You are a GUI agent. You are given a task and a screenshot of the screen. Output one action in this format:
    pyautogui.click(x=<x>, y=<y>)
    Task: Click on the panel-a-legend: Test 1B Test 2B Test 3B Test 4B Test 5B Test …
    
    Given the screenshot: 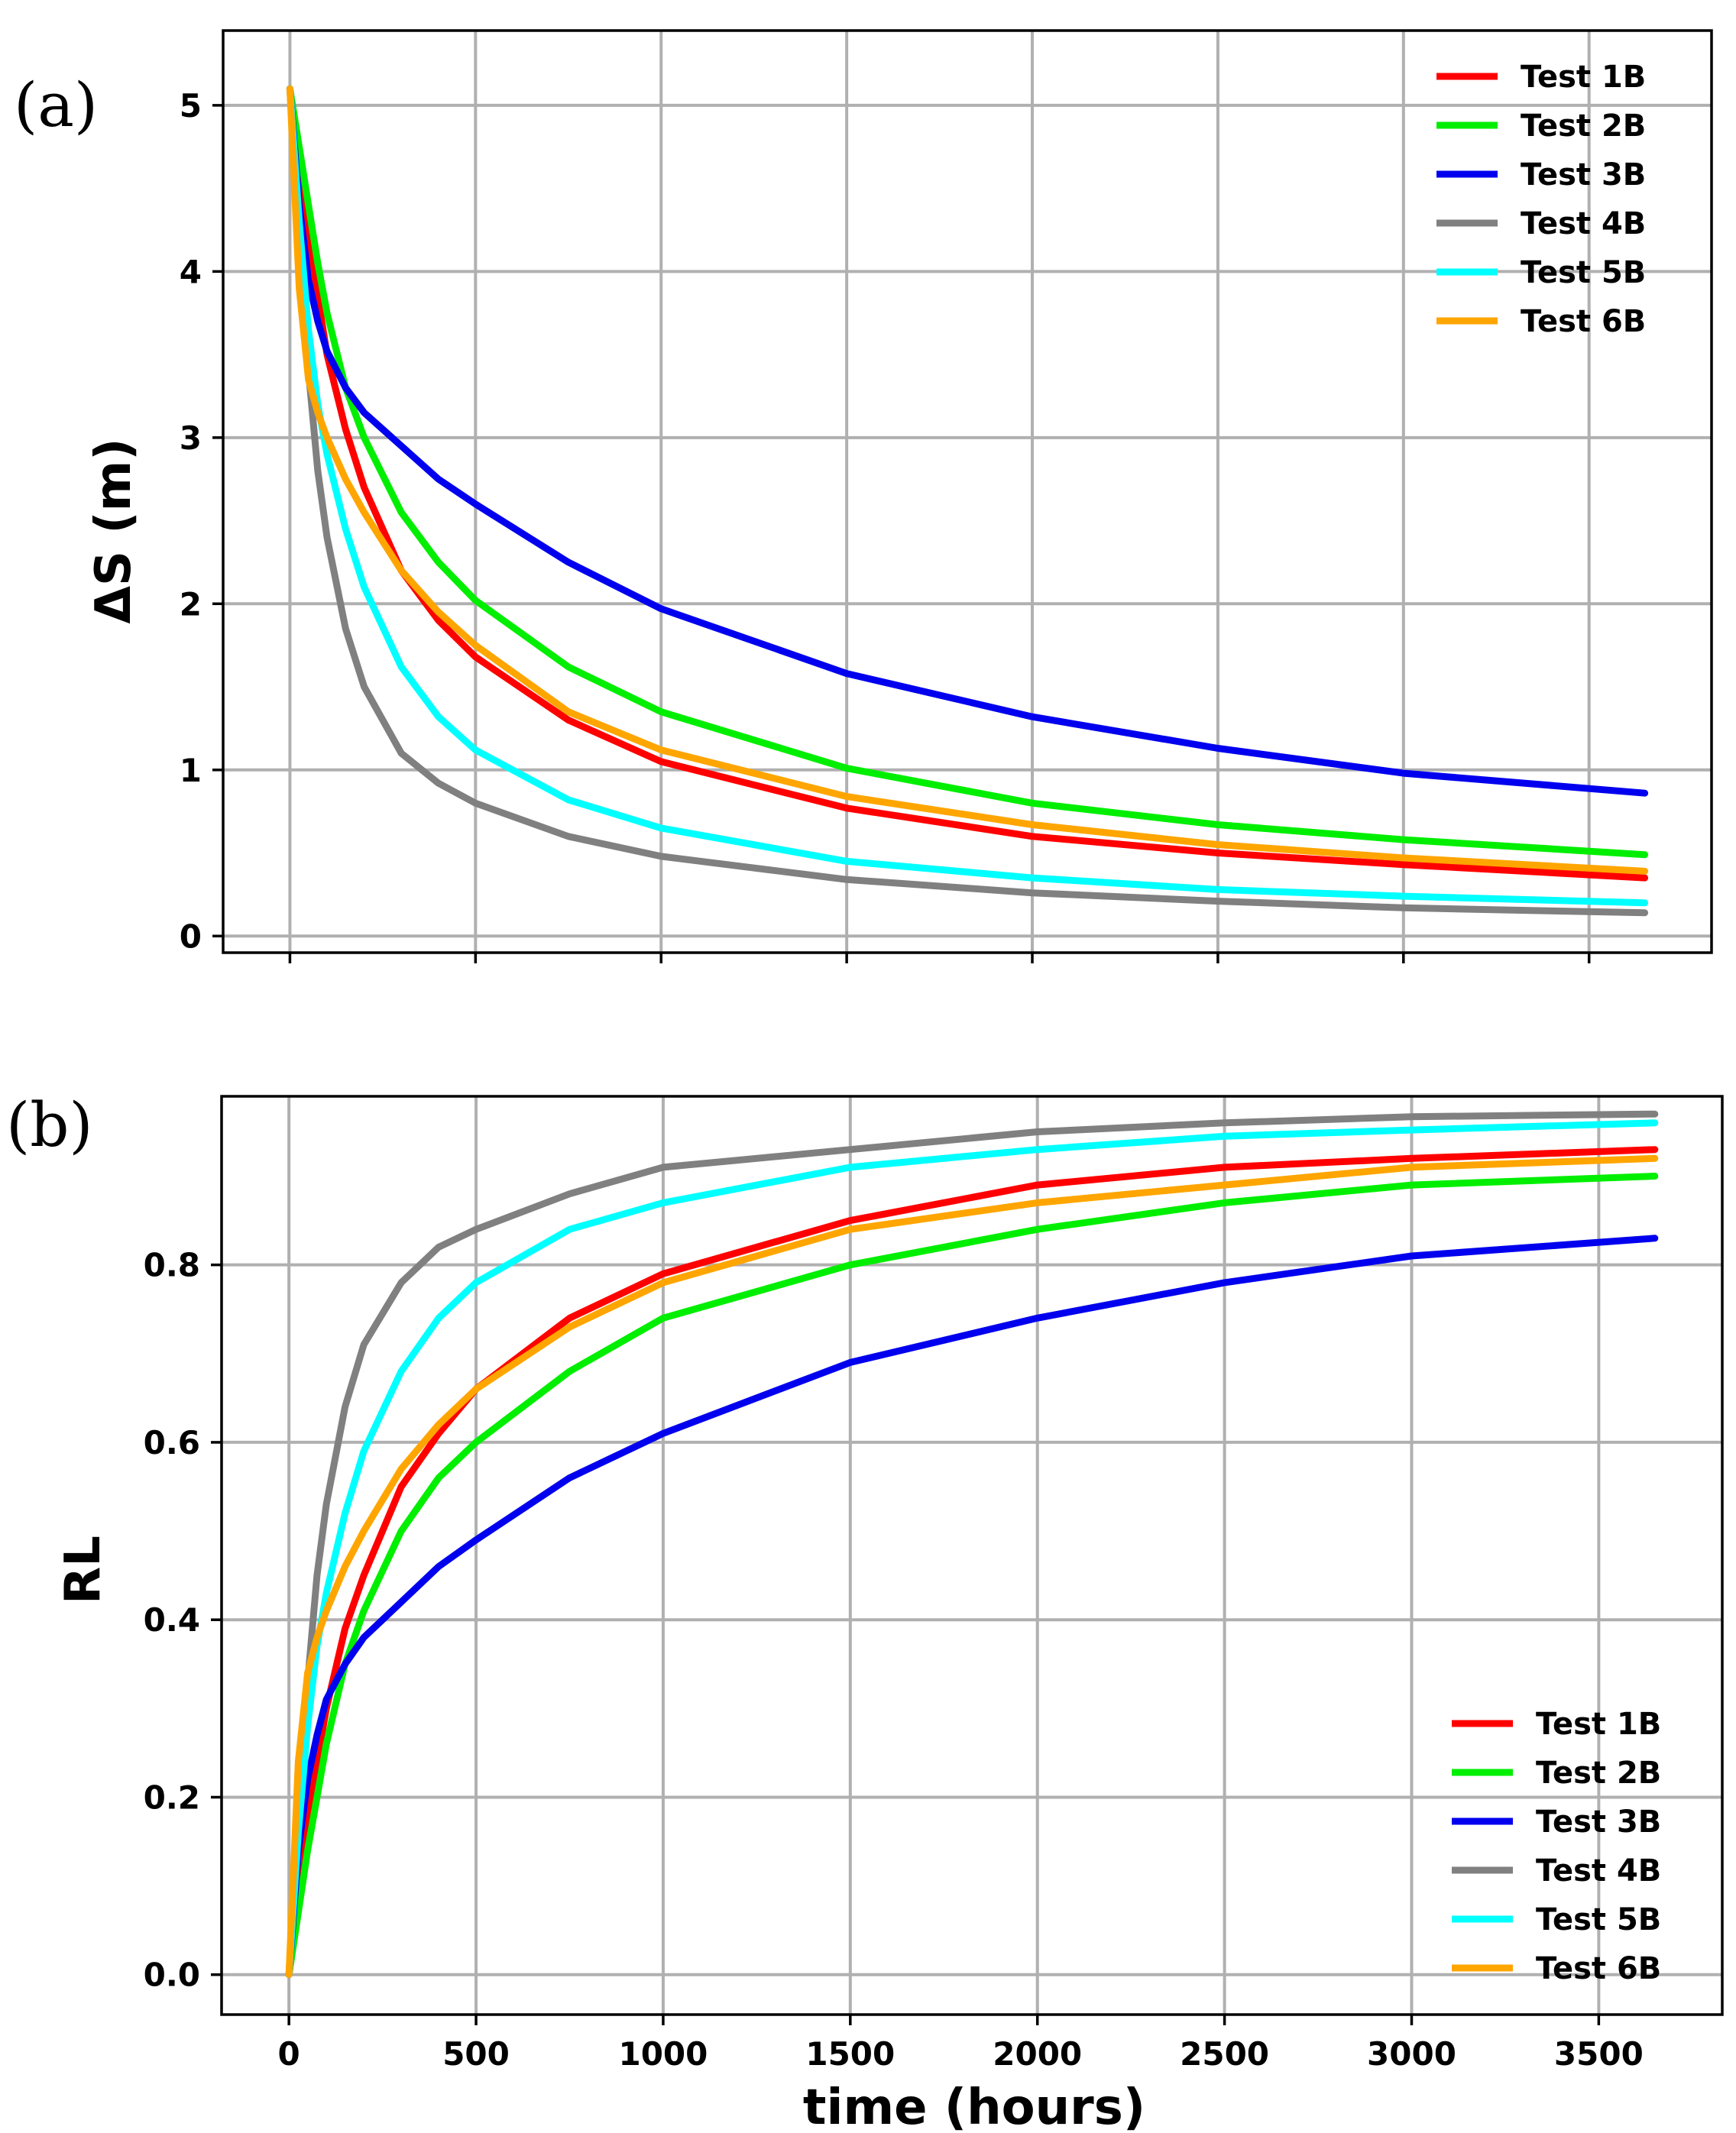 What is the action you would take?
    pyautogui.click(x=1541, y=199)
    